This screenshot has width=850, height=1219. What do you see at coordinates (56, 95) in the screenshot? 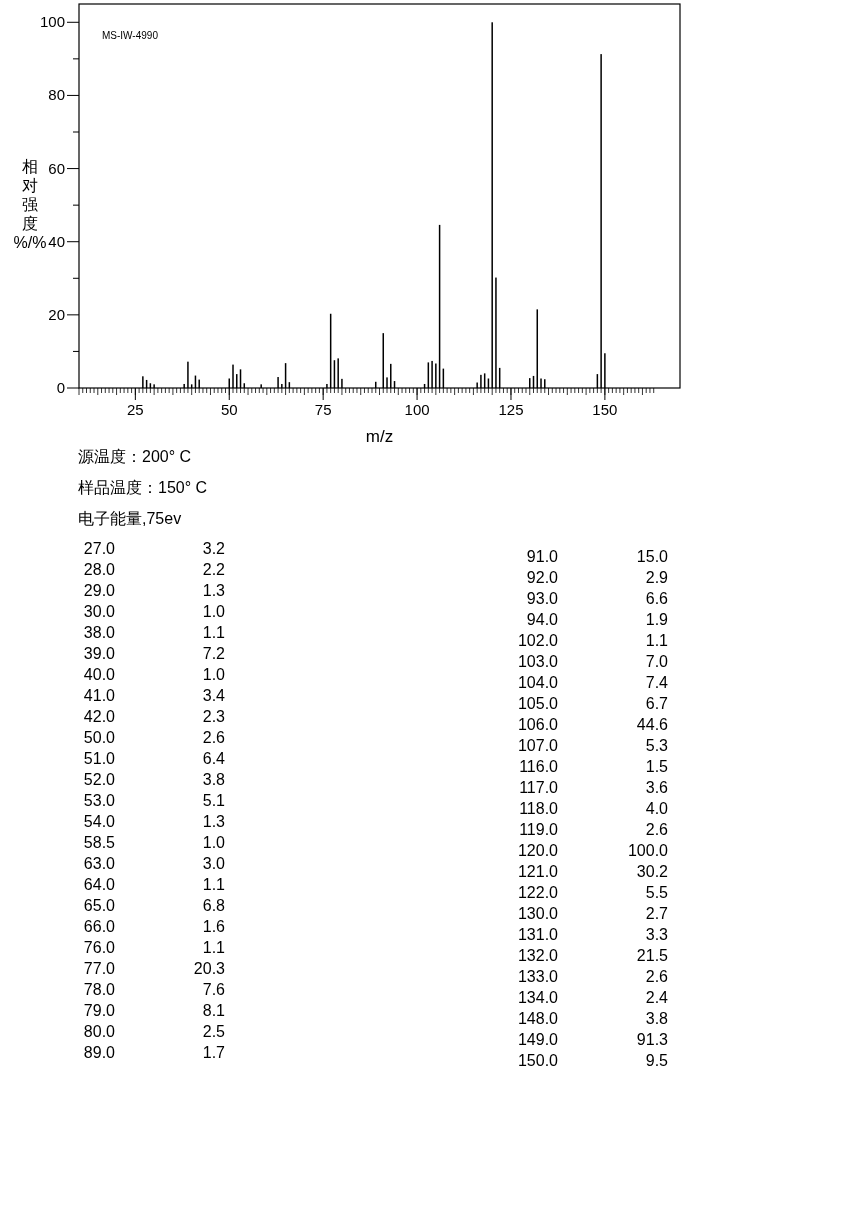
I see `y-tick-label: 80` at bounding box center [56, 95].